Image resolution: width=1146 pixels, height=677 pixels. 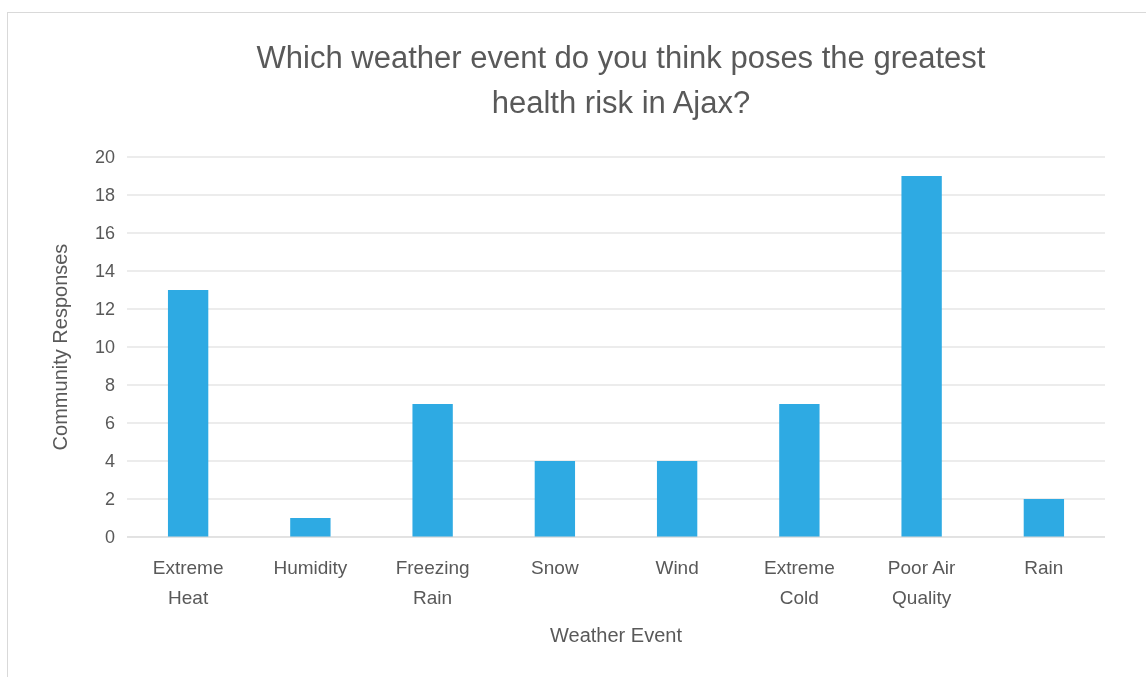 What do you see at coordinates (432, 582) in the screenshot?
I see `x-tick-label: Freezing Rain` at bounding box center [432, 582].